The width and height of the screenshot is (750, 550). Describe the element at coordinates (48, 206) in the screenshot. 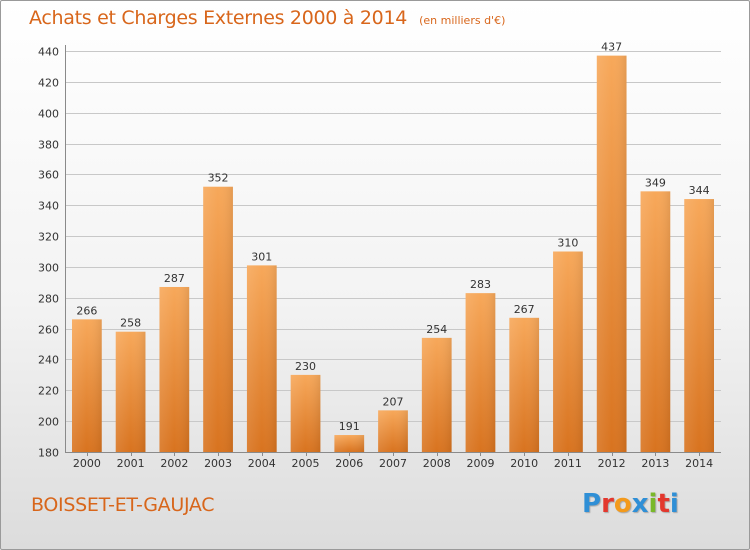

I see `y-tick-label: 340` at that location.